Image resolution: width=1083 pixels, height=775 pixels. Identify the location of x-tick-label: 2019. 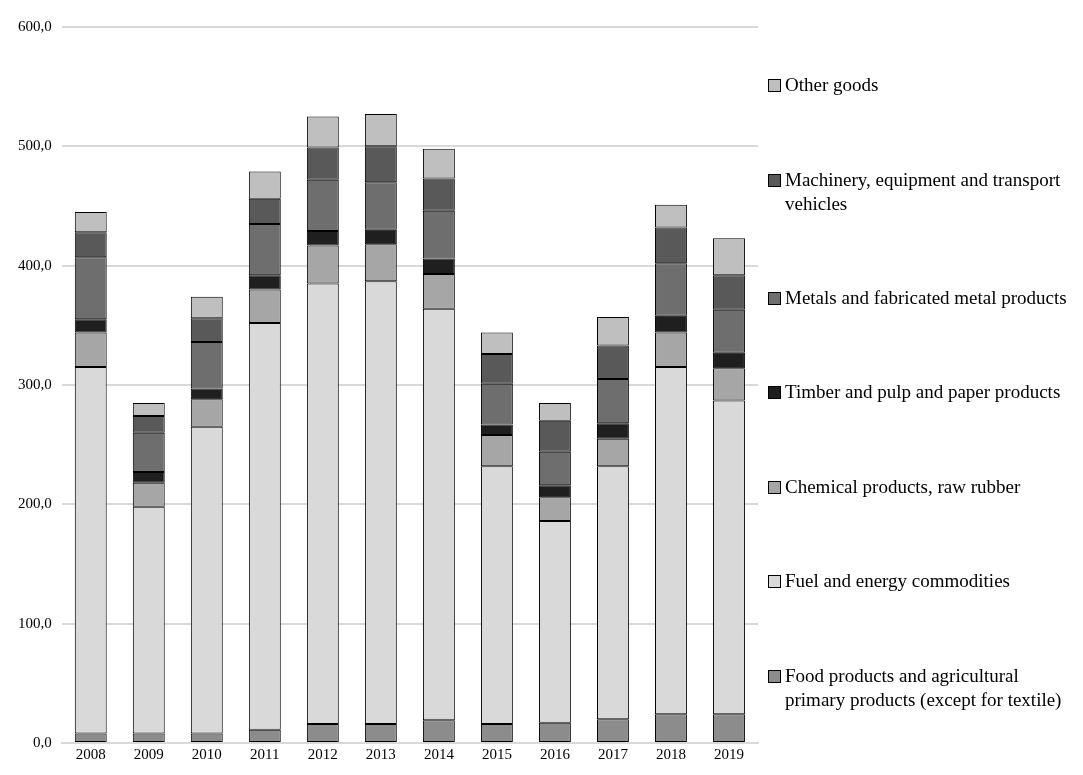
(728, 753).